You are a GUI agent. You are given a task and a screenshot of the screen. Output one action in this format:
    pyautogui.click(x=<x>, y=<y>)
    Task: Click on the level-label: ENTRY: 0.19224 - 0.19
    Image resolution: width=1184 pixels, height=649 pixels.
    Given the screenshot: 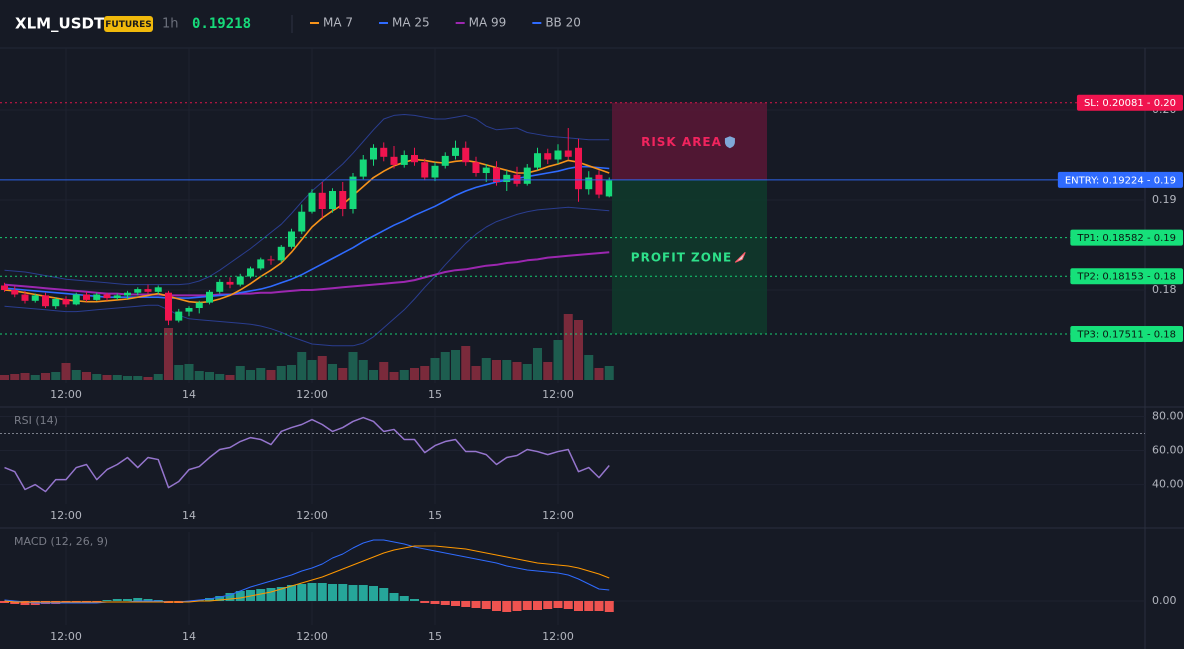 What is the action you would take?
    pyautogui.click(x=1120, y=180)
    